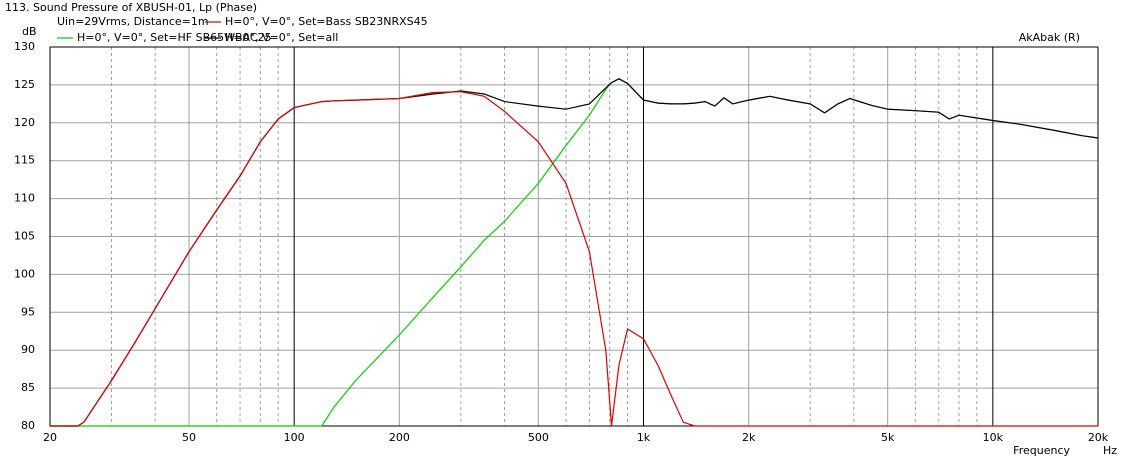 The height and width of the screenshot is (463, 1122). Describe the element at coordinates (28, 425) in the screenshot. I see `y-tick-label: 80` at that location.